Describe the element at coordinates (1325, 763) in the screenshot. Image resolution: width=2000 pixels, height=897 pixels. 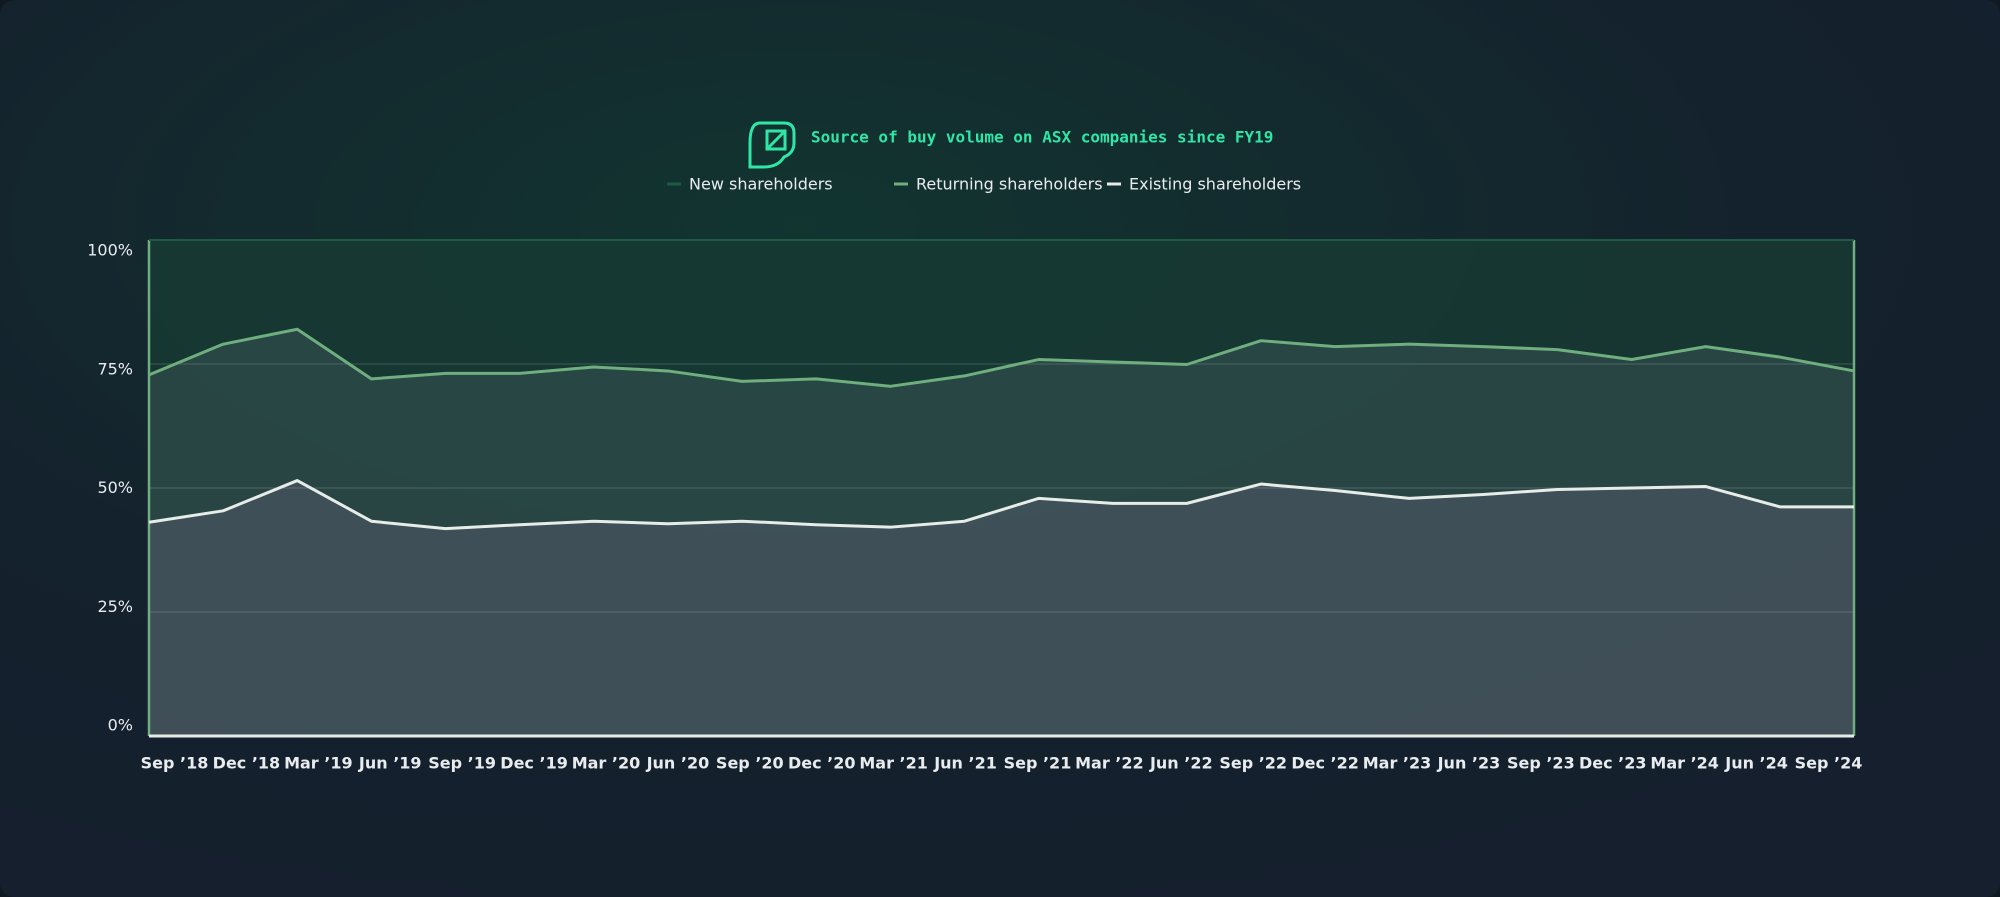
I see `x-tick-label: Dec ’22` at that location.